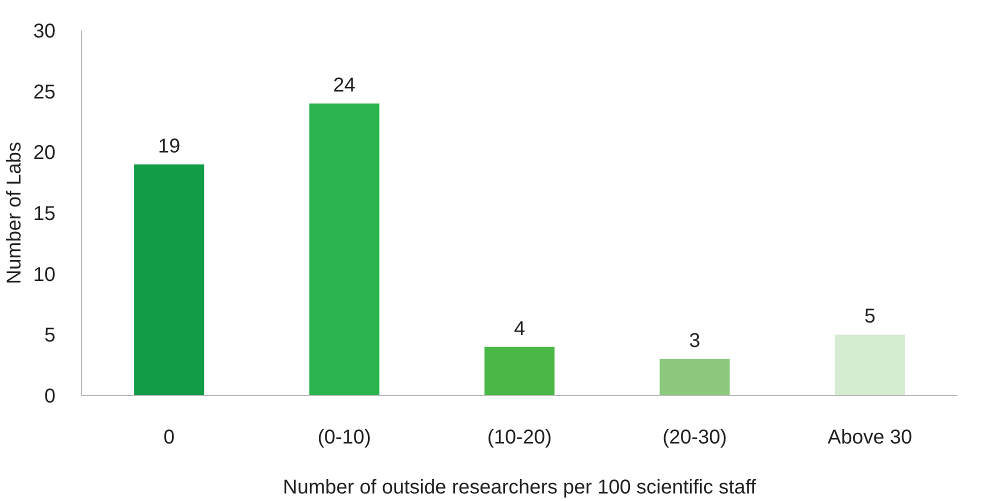 The height and width of the screenshot is (501, 997). What do you see at coordinates (44, 153) in the screenshot?
I see `y-tick-label: 20` at bounding box center [44, 153].